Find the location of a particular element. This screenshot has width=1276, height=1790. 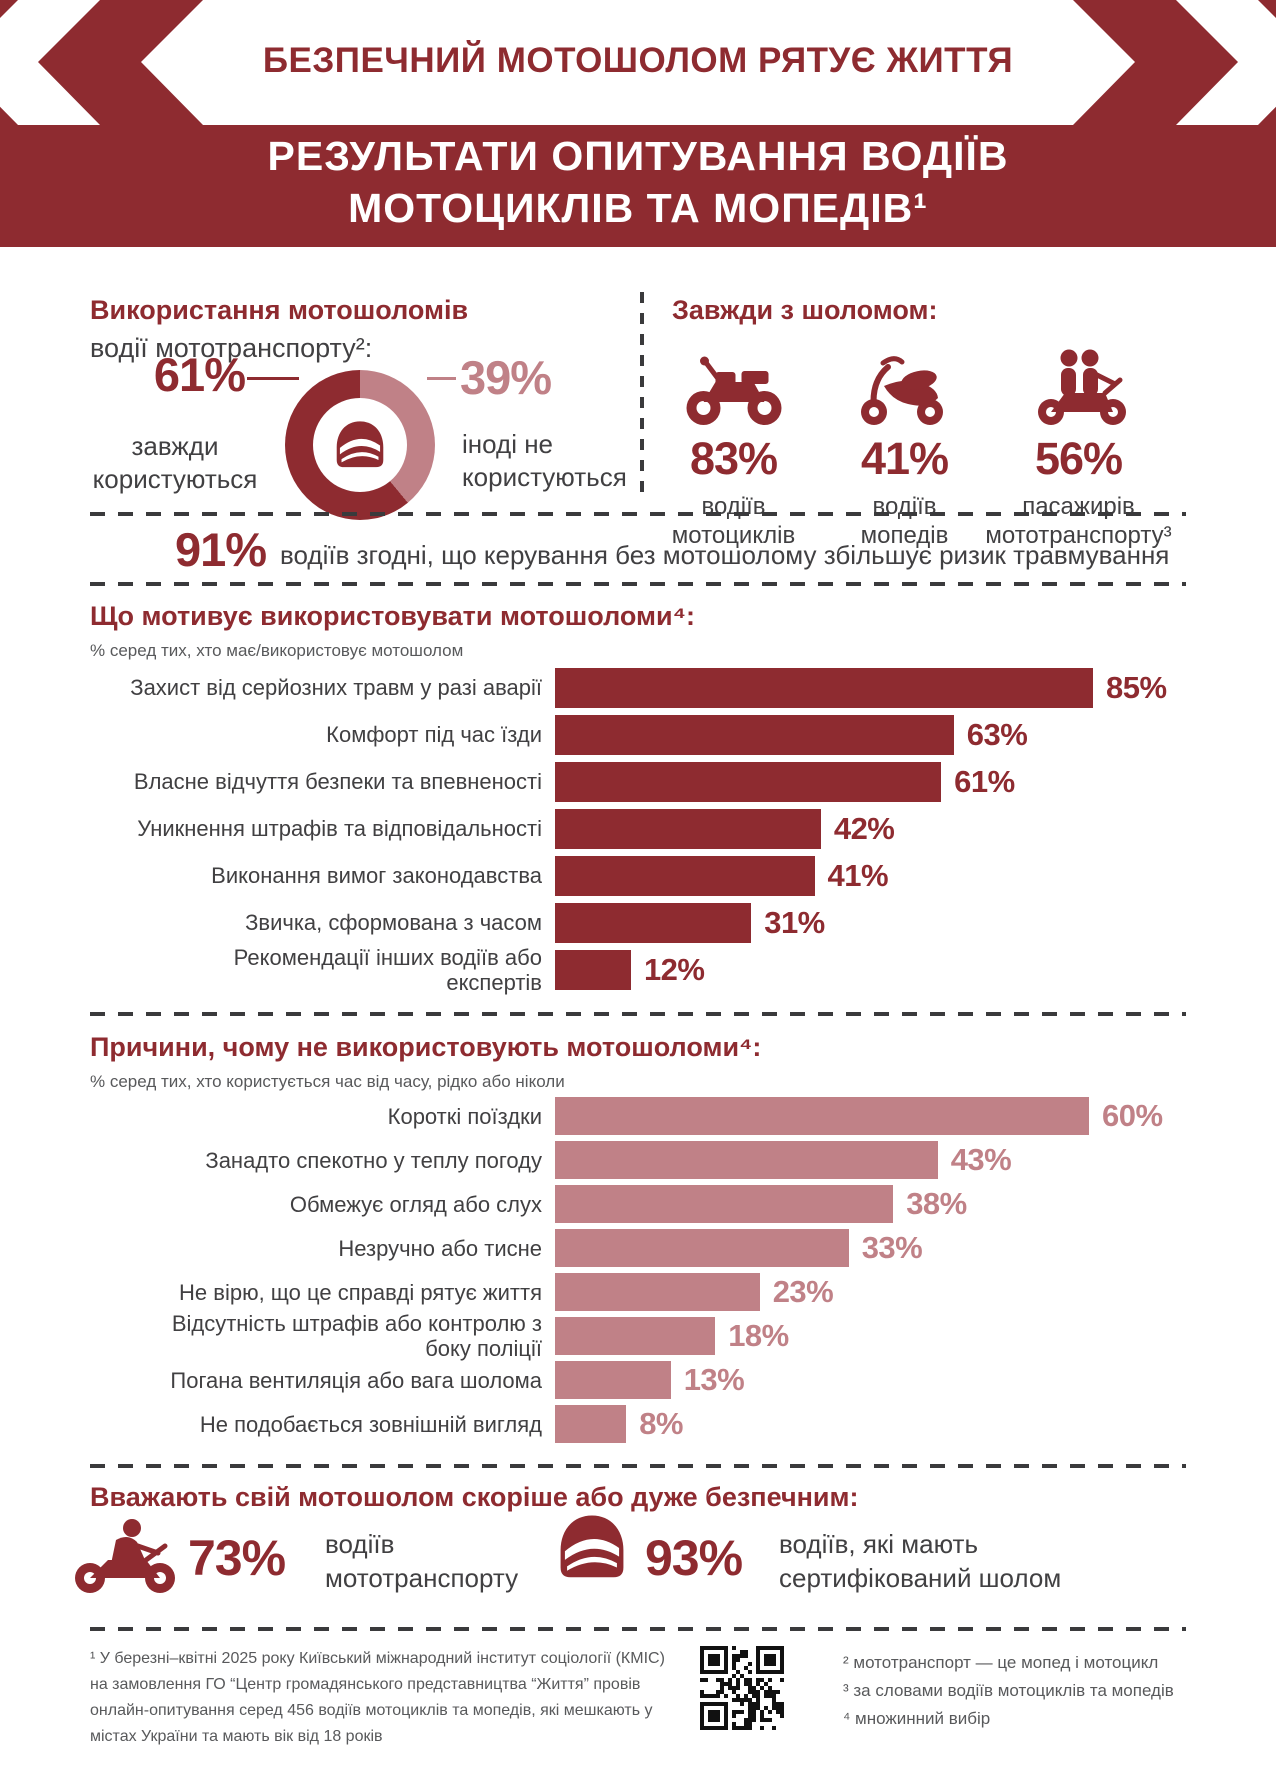

bar-value: 41% is located at coordinates (858, 875).